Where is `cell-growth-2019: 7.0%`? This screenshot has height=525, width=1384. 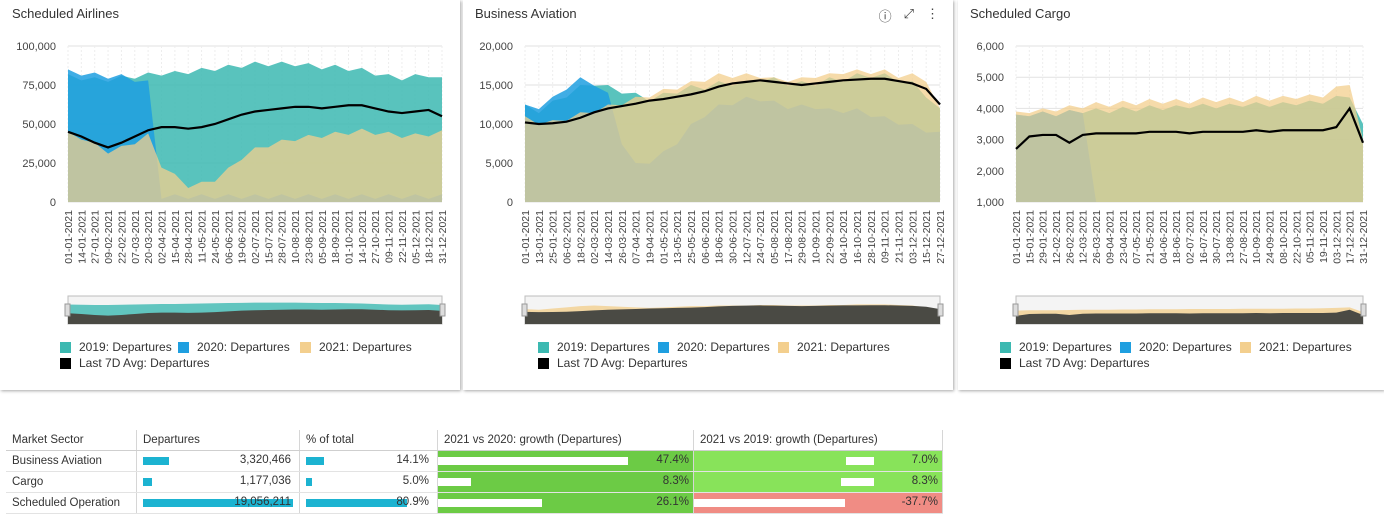 cell-growth-2019: 7.0% is located at coordinates (818, 461).